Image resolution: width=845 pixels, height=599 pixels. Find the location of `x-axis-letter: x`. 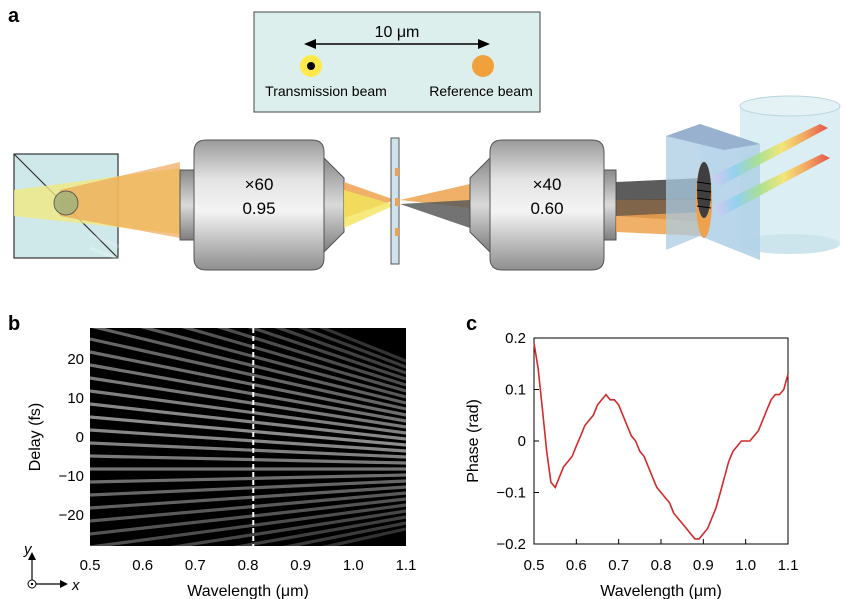

x-axis-letter: x is located at coordinates (75, 585).